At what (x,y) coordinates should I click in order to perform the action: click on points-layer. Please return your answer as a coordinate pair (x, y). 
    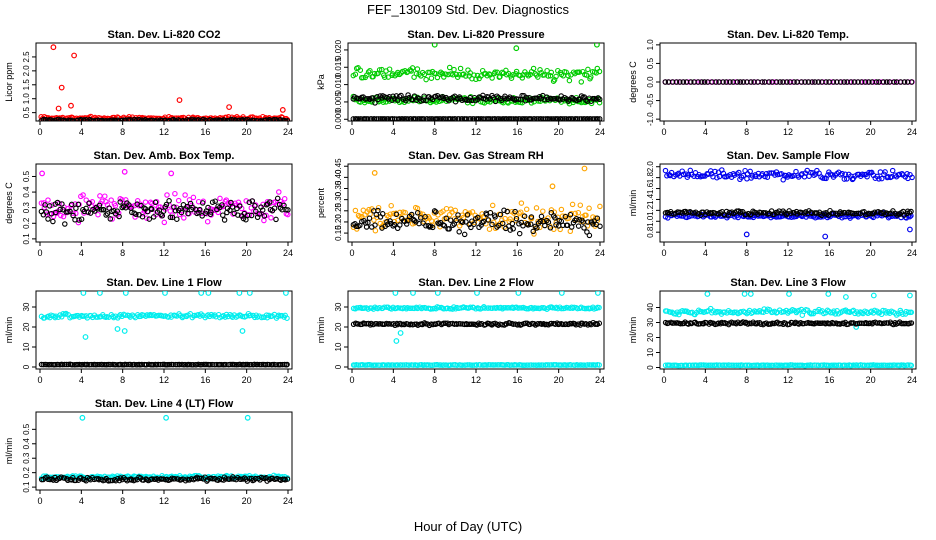
    Looking at the image, I should click on (164, 329).